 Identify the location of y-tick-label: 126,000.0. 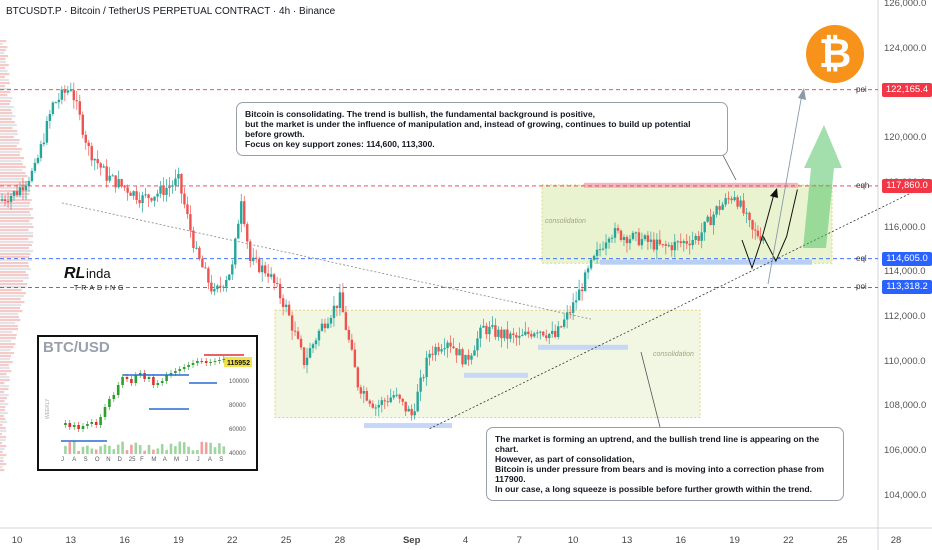
(905, 4).